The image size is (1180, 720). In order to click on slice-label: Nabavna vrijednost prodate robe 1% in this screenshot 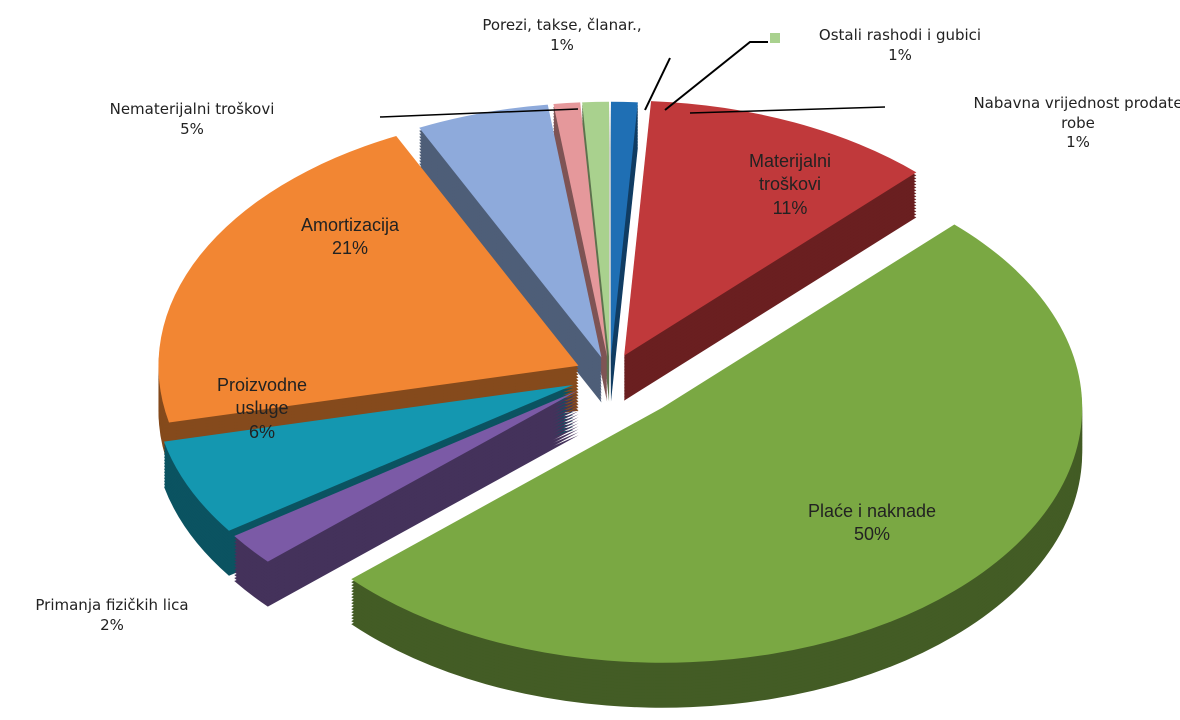, I will do `click(1076, 123)`.